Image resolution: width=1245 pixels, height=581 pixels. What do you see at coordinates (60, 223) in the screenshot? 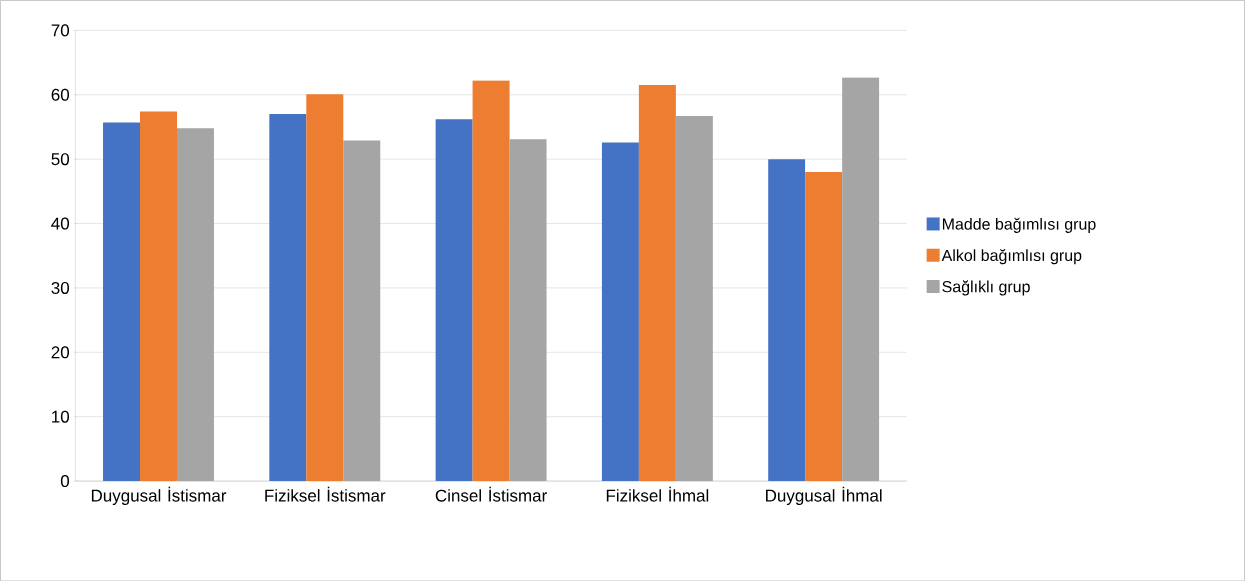
I see `y-tick-label: 40` at bounding box center [60, 223].